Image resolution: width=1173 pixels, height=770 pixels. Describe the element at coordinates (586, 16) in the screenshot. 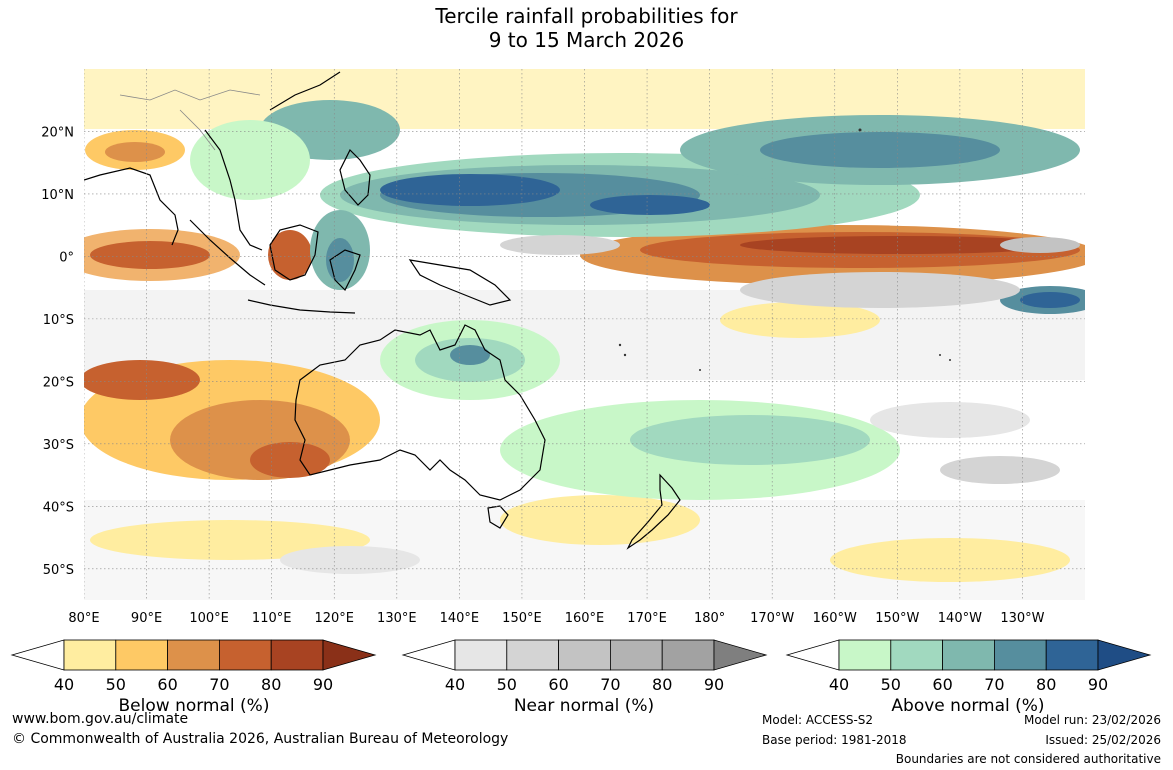

I see `title-line-1: Tercile rainfall probabilities for` at that location.